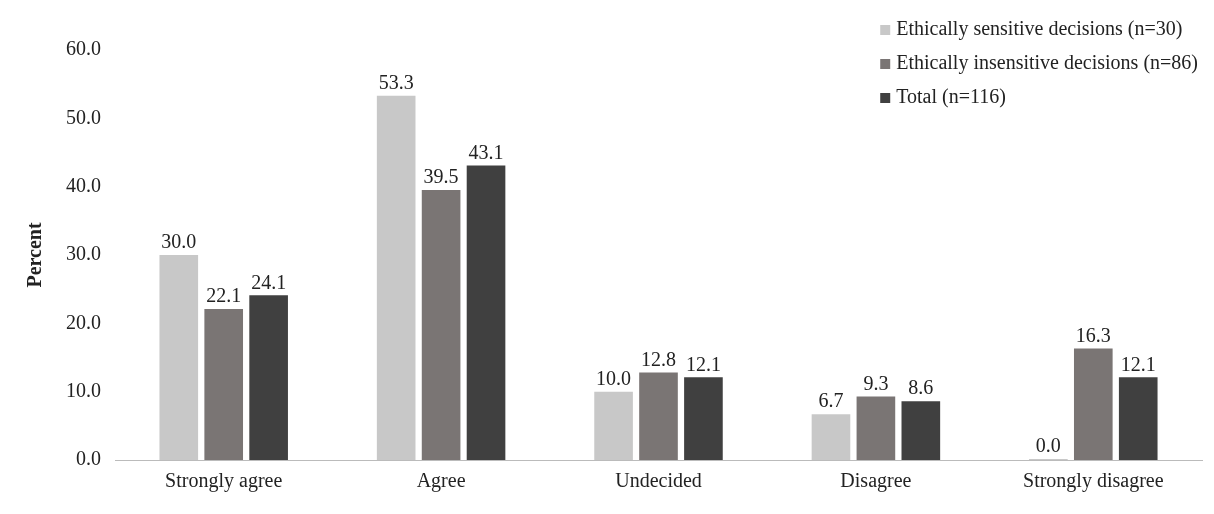 The image size is (1214, 514). Describe the element at coordinates (396, 82) in the screenshot. I see `data-label: 53.3` at that location.